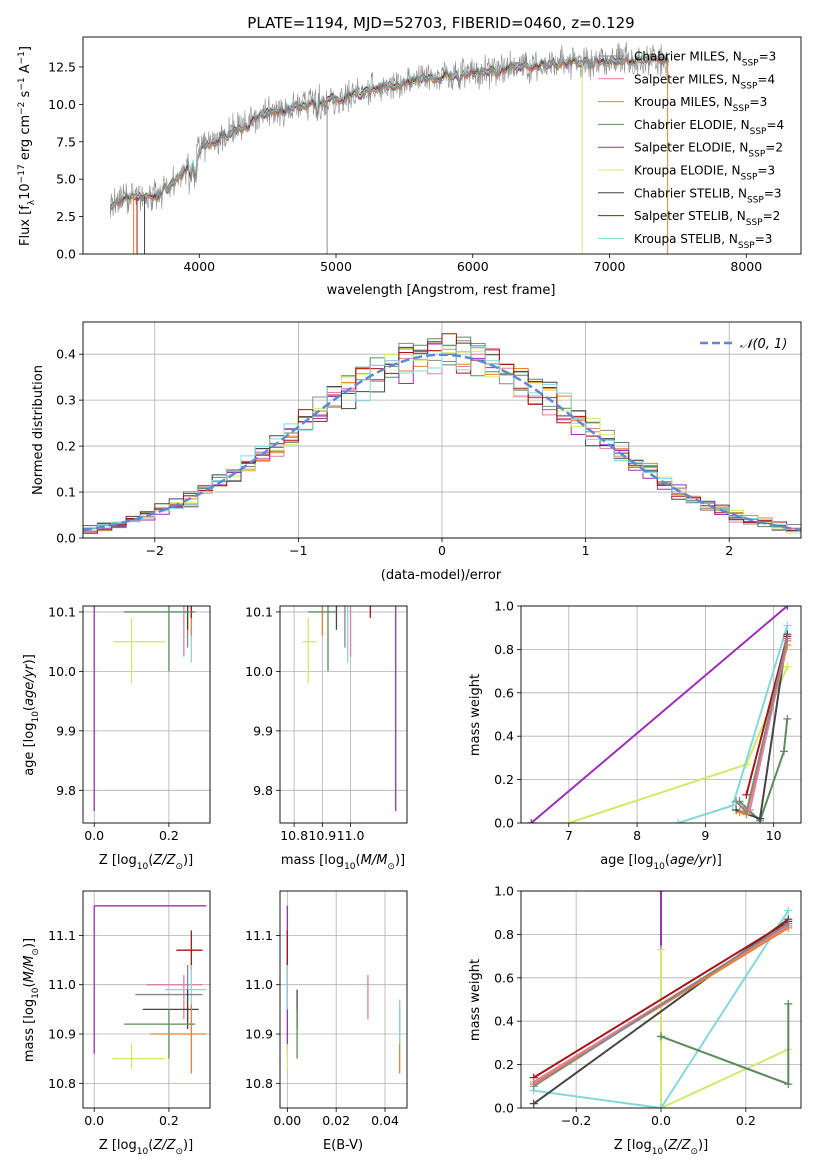 The width and height of the screenshot is (819, 1170). I want to click on x-tick-label: 7000, so click(610, 266).